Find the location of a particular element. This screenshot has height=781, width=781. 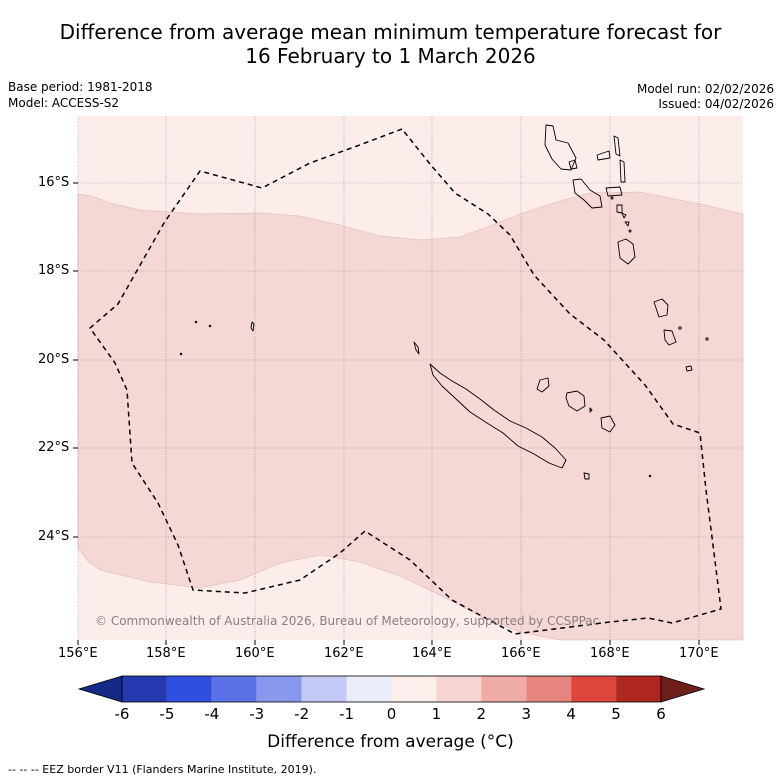

lon-label-168e: 168°E is located at coordinates (610, 653).